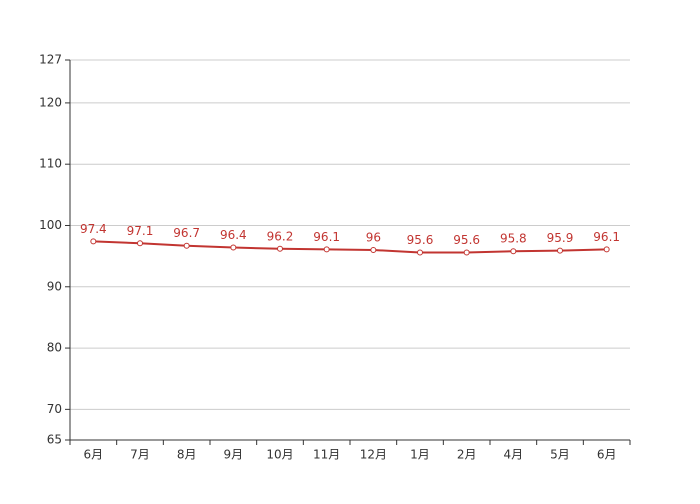  What do you see at coordinates (560, 455) in the screenshot?
I see `x-tick-label: 5月` at bounding box center [560, 455].